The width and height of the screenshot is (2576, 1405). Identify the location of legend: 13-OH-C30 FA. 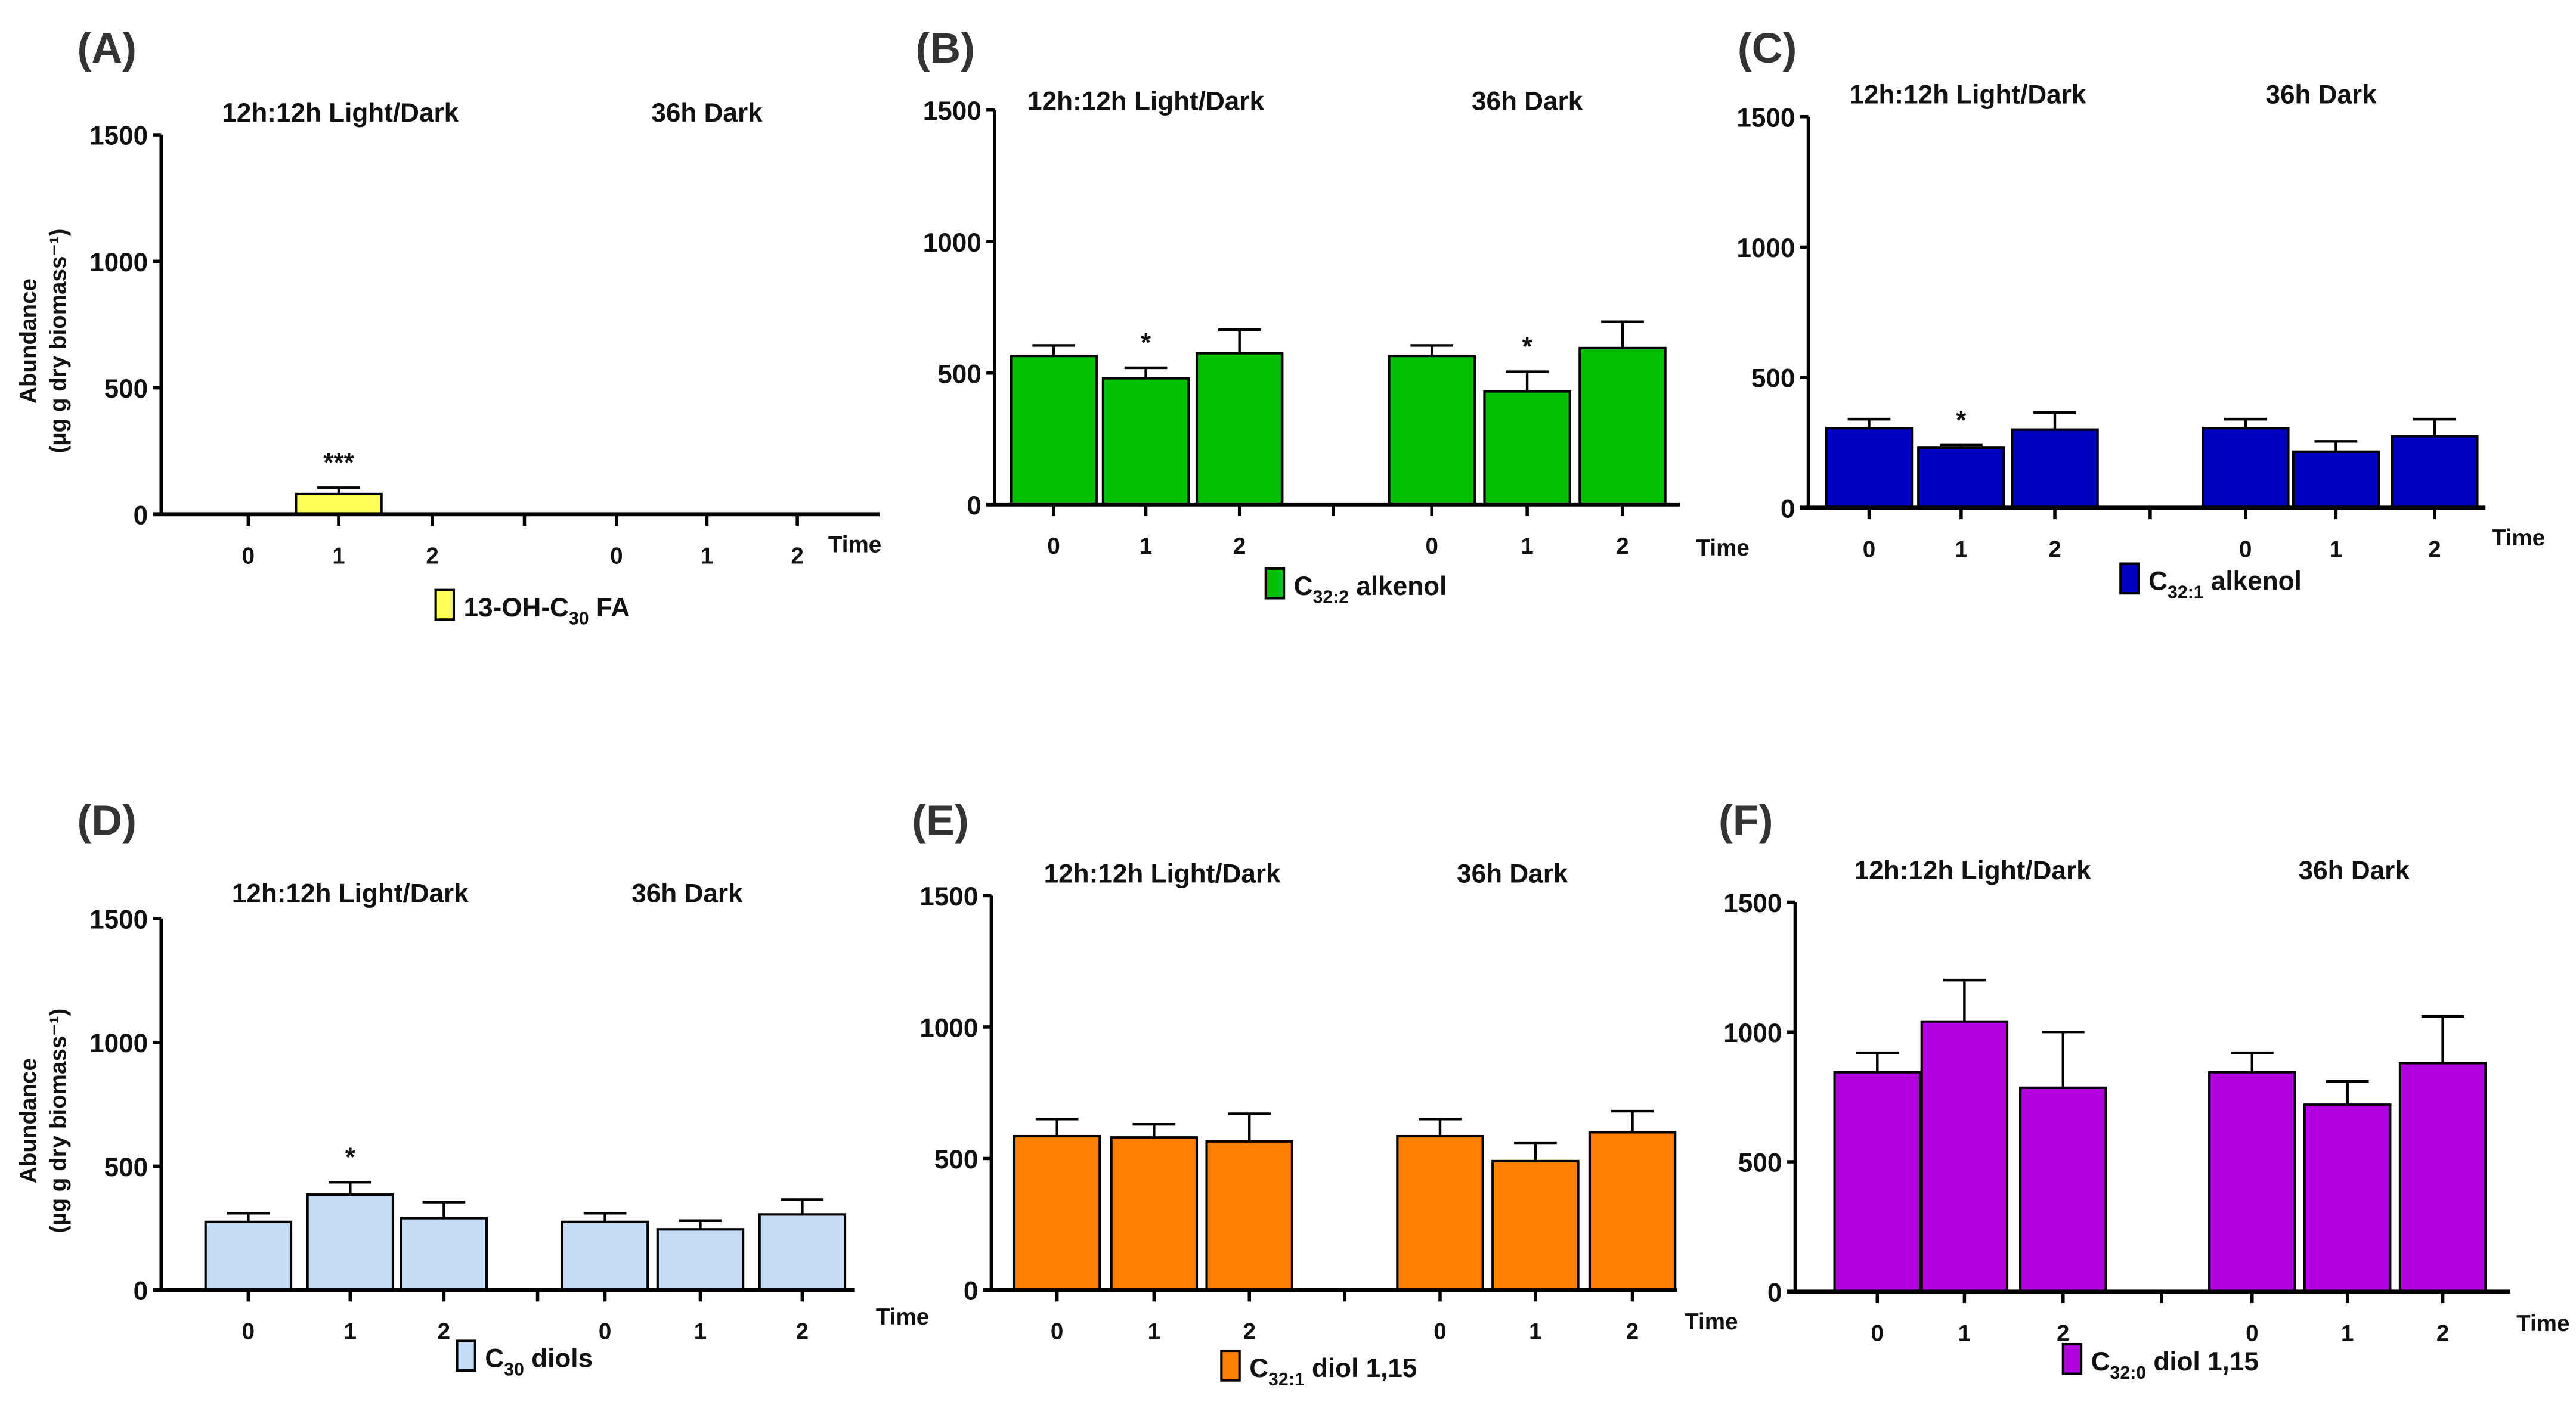
(532, 608).